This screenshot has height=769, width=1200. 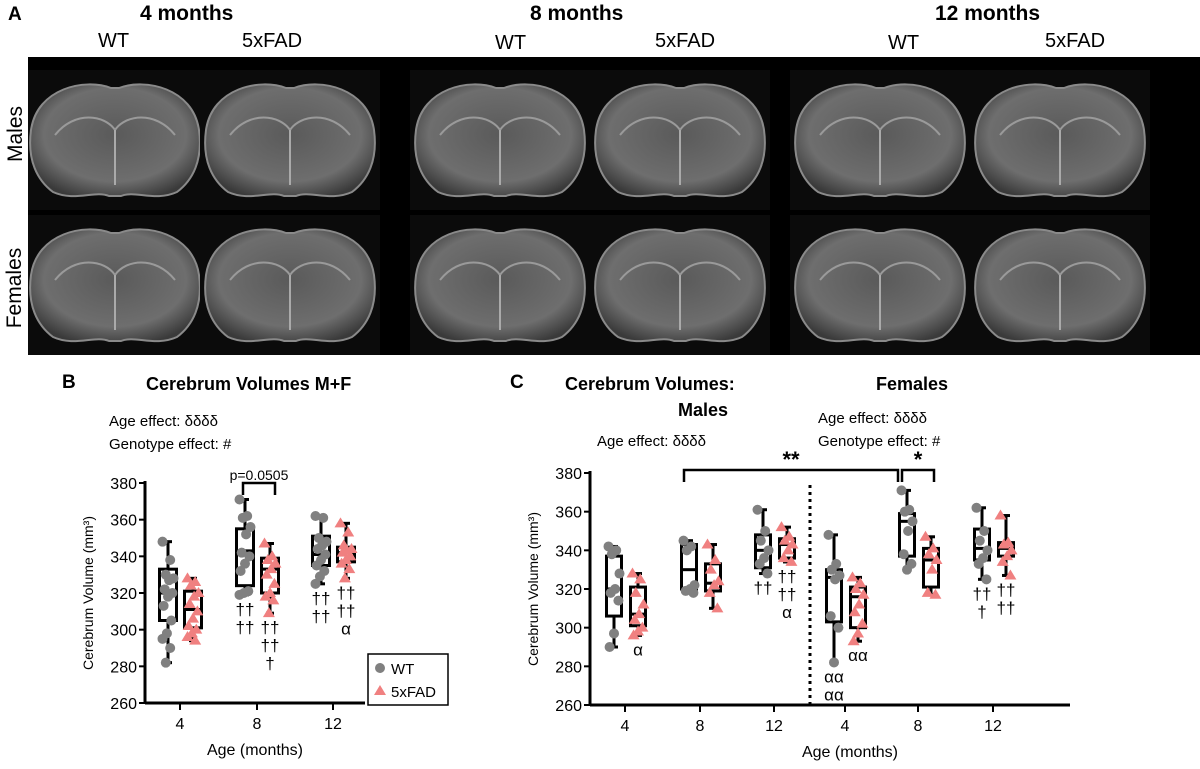 I want to click on x-tick-label: 4, so click(x=625, y=726).